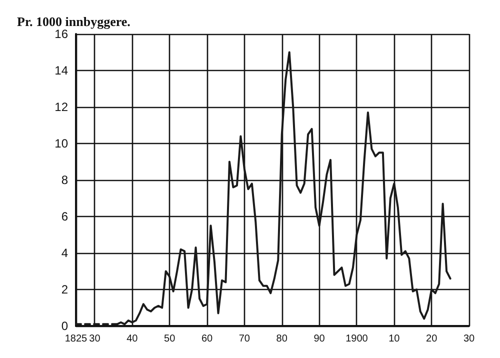 This screenshot has width=500, height=358. I want to click on y-tick-label: 2, so click(64, 289).